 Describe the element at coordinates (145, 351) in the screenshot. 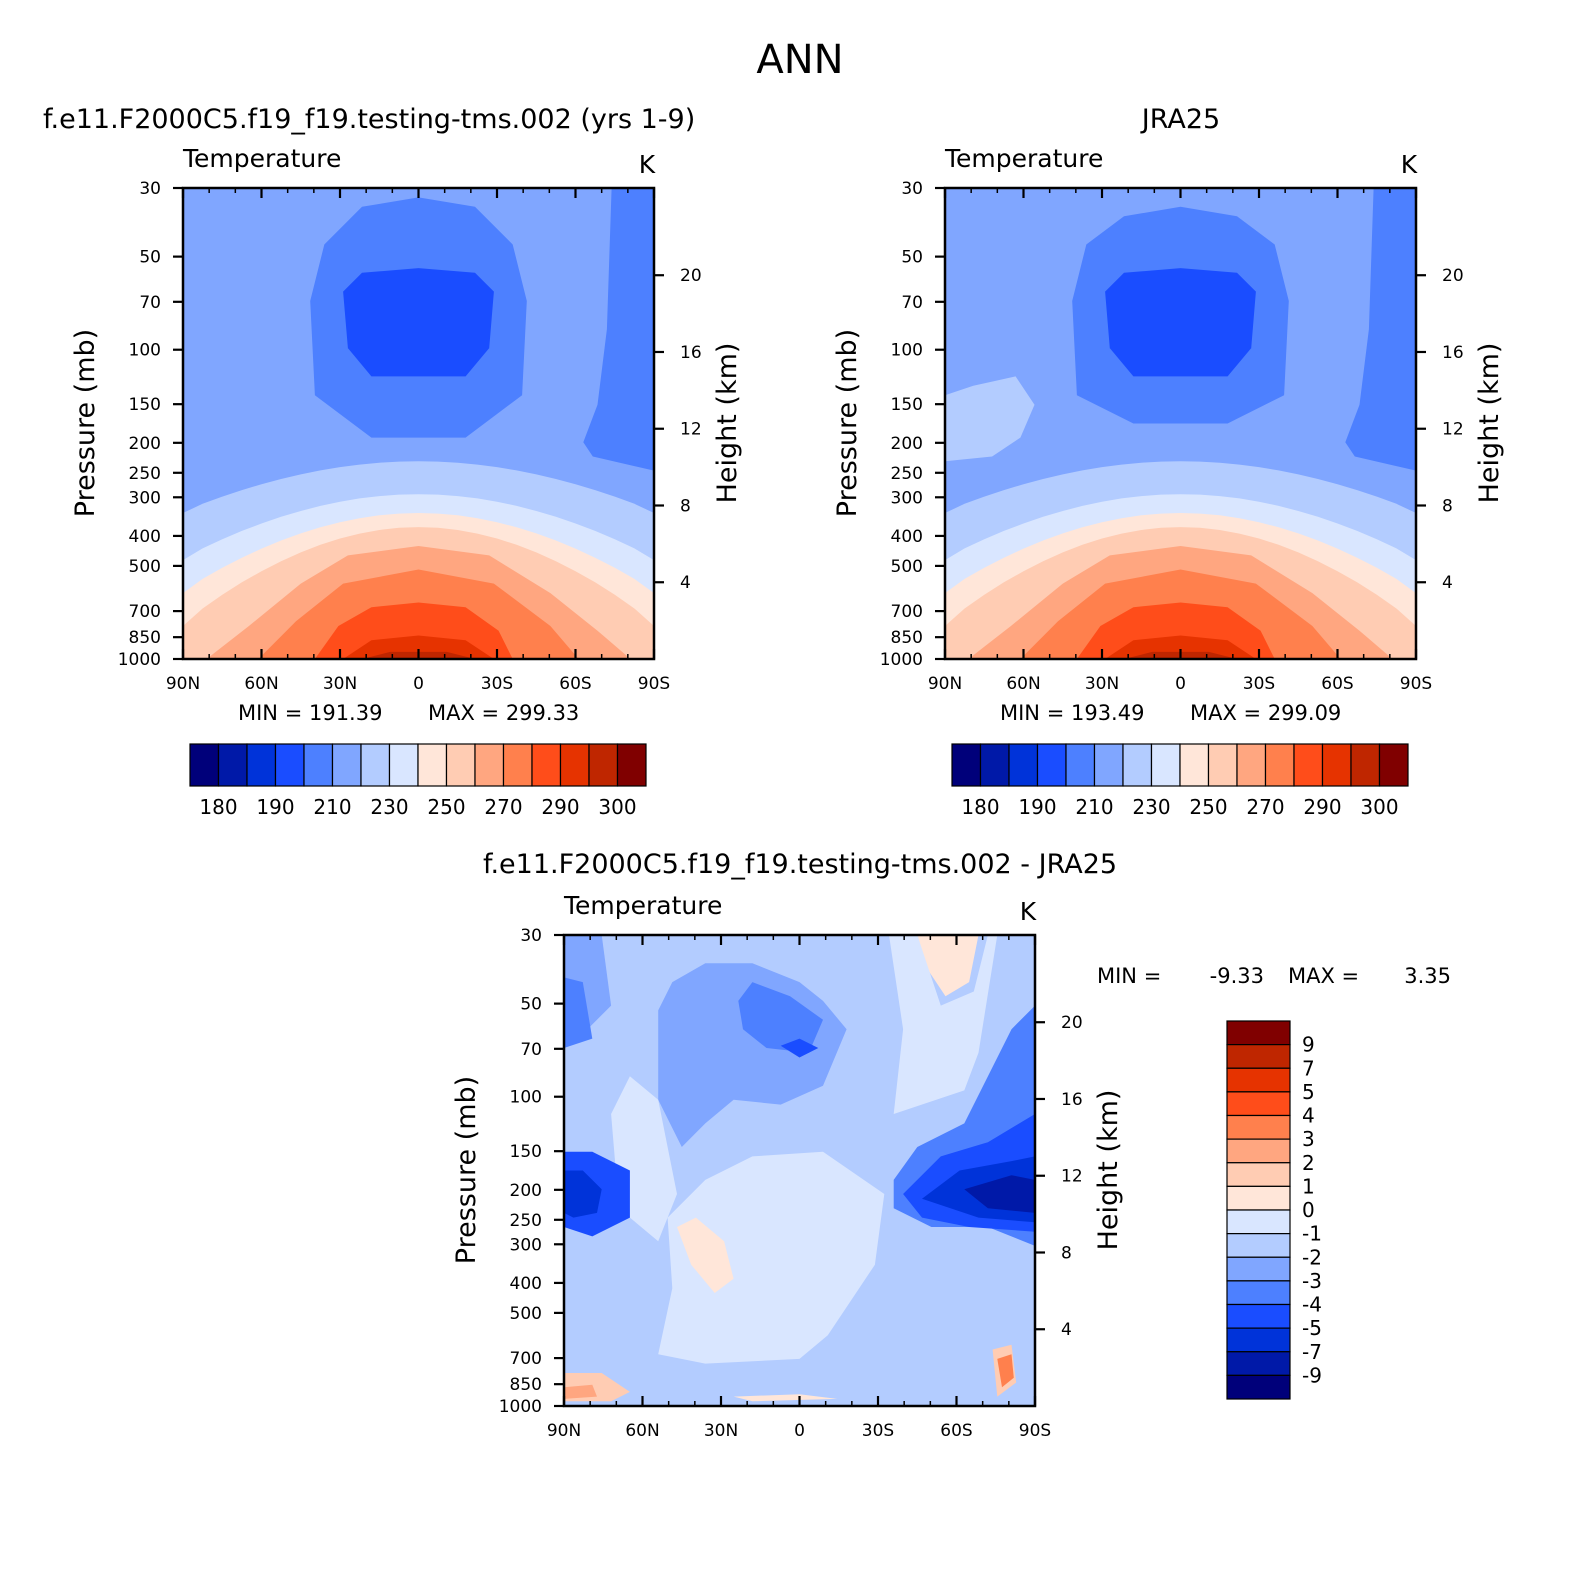

I see `y-tick-label: 100` at that location.